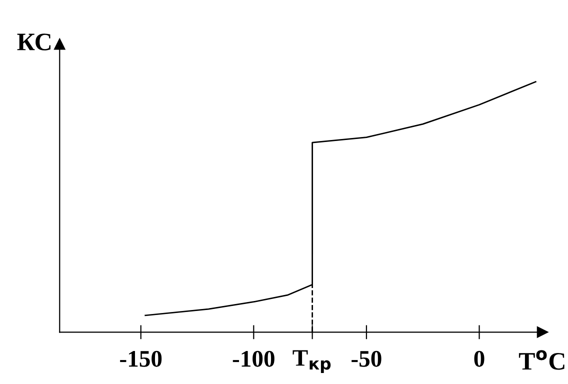 The image size is (568, 384). What do you see at coordinates (541, 360) in the screenshot?
I see `x-axis-title: T$^{o}$C` at bounding box center [541, 360].